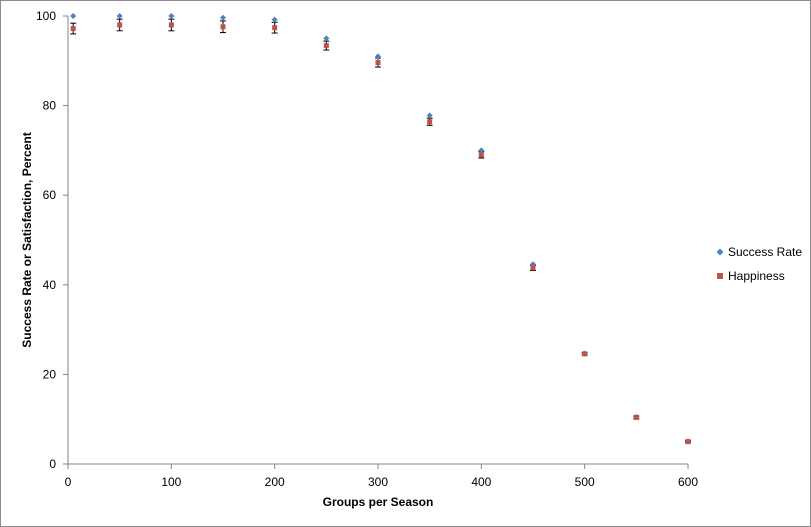 The height and width of the screenshot is (527, 811). Describe the element at coordinates (585, 482) in the screenshot. I see `x-tick-label: 500` at that location.